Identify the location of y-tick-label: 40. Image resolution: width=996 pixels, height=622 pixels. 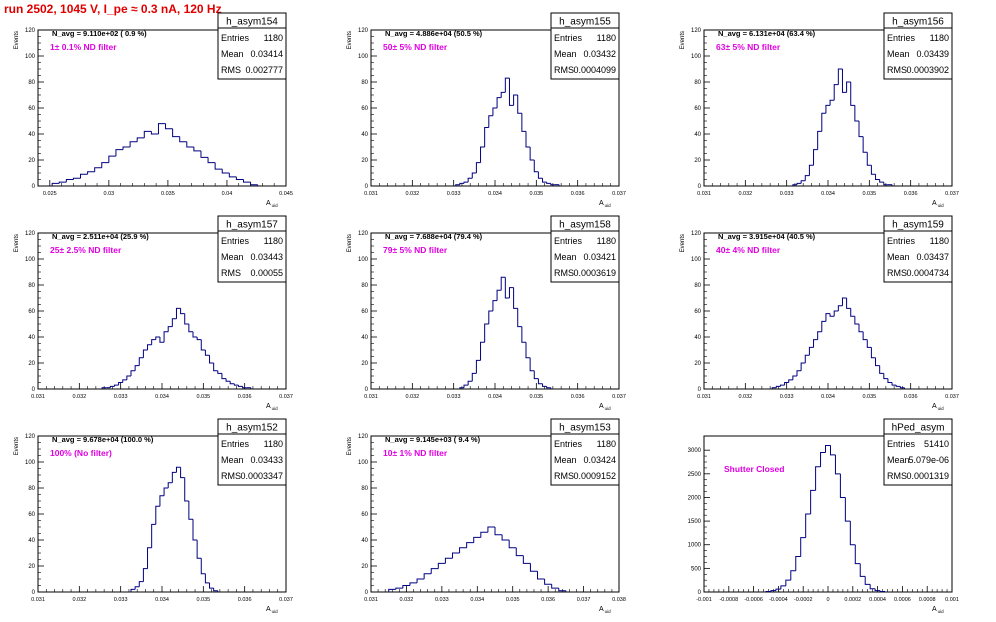
(697, 135).